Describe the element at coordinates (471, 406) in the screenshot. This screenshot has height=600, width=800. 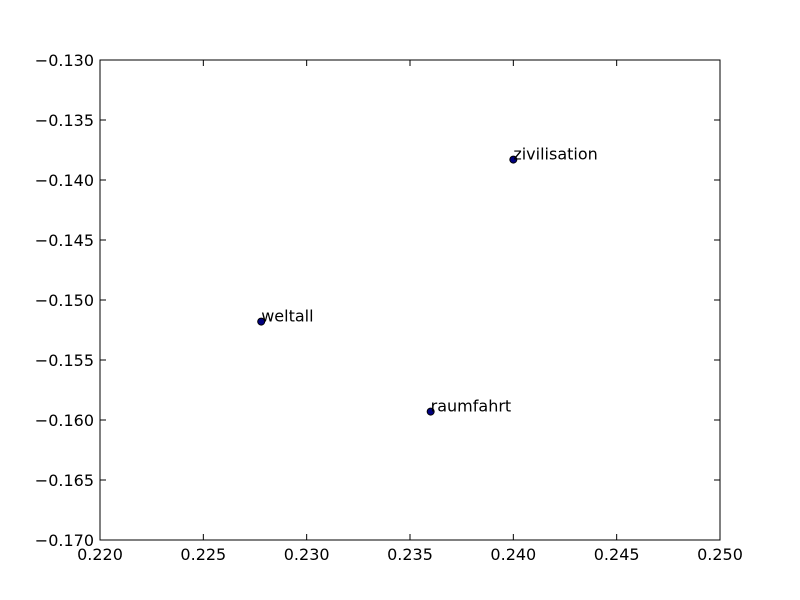
I see `point-label: raumfahrt` at that location.